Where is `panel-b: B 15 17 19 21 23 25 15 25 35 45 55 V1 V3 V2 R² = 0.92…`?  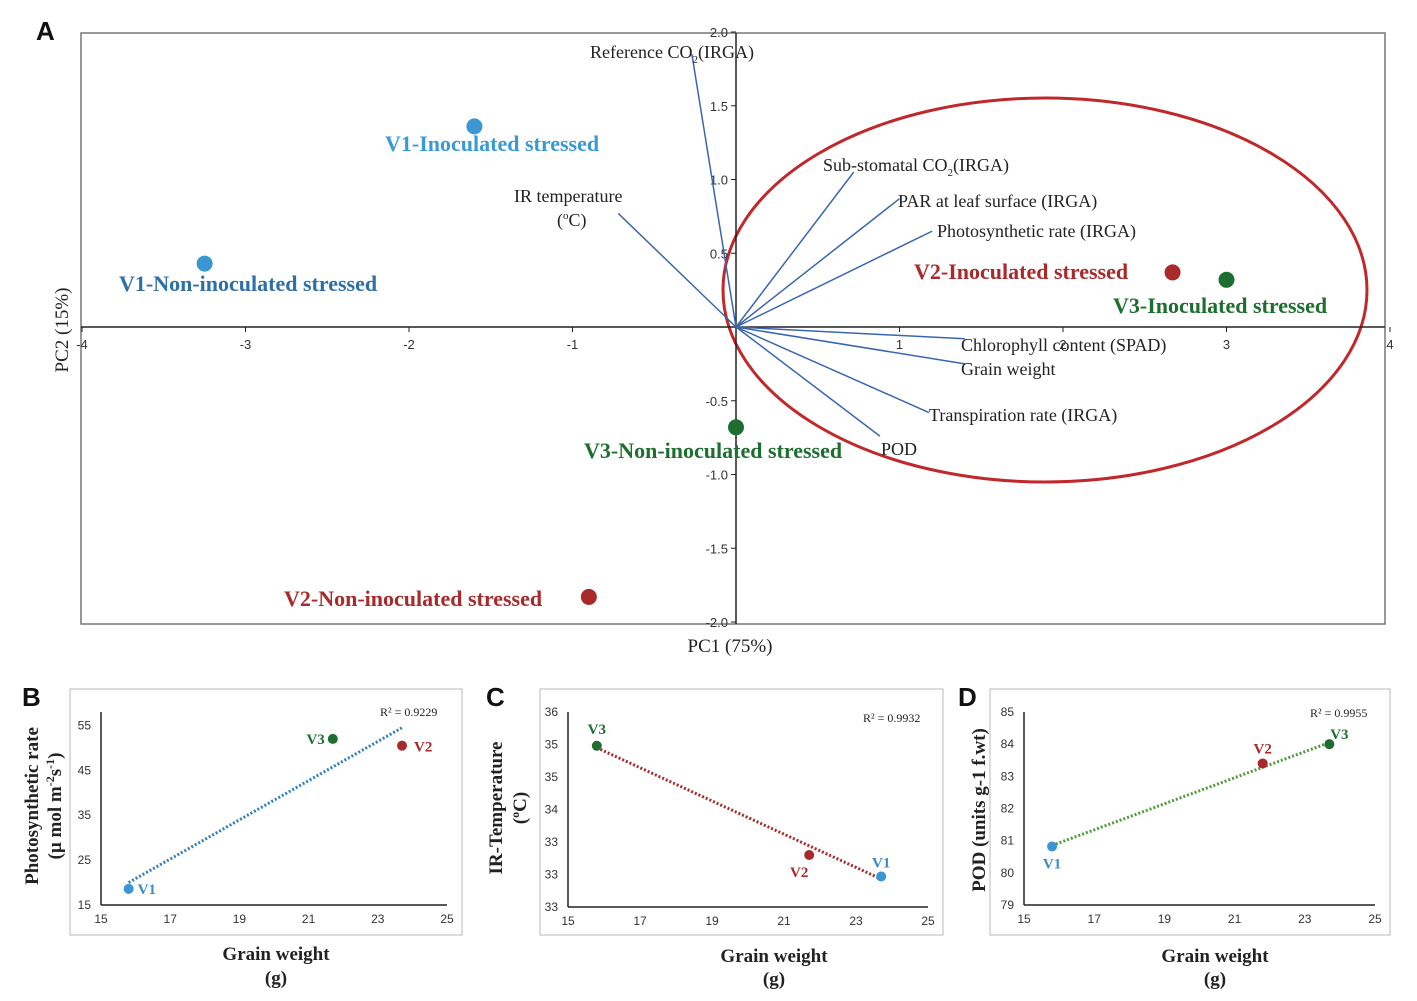
panel-b: B 15 17 19 21 23 25 15 25 35 45 55 V1 V3 V2 R² = 0.92… is located at coordinates (242, 835).